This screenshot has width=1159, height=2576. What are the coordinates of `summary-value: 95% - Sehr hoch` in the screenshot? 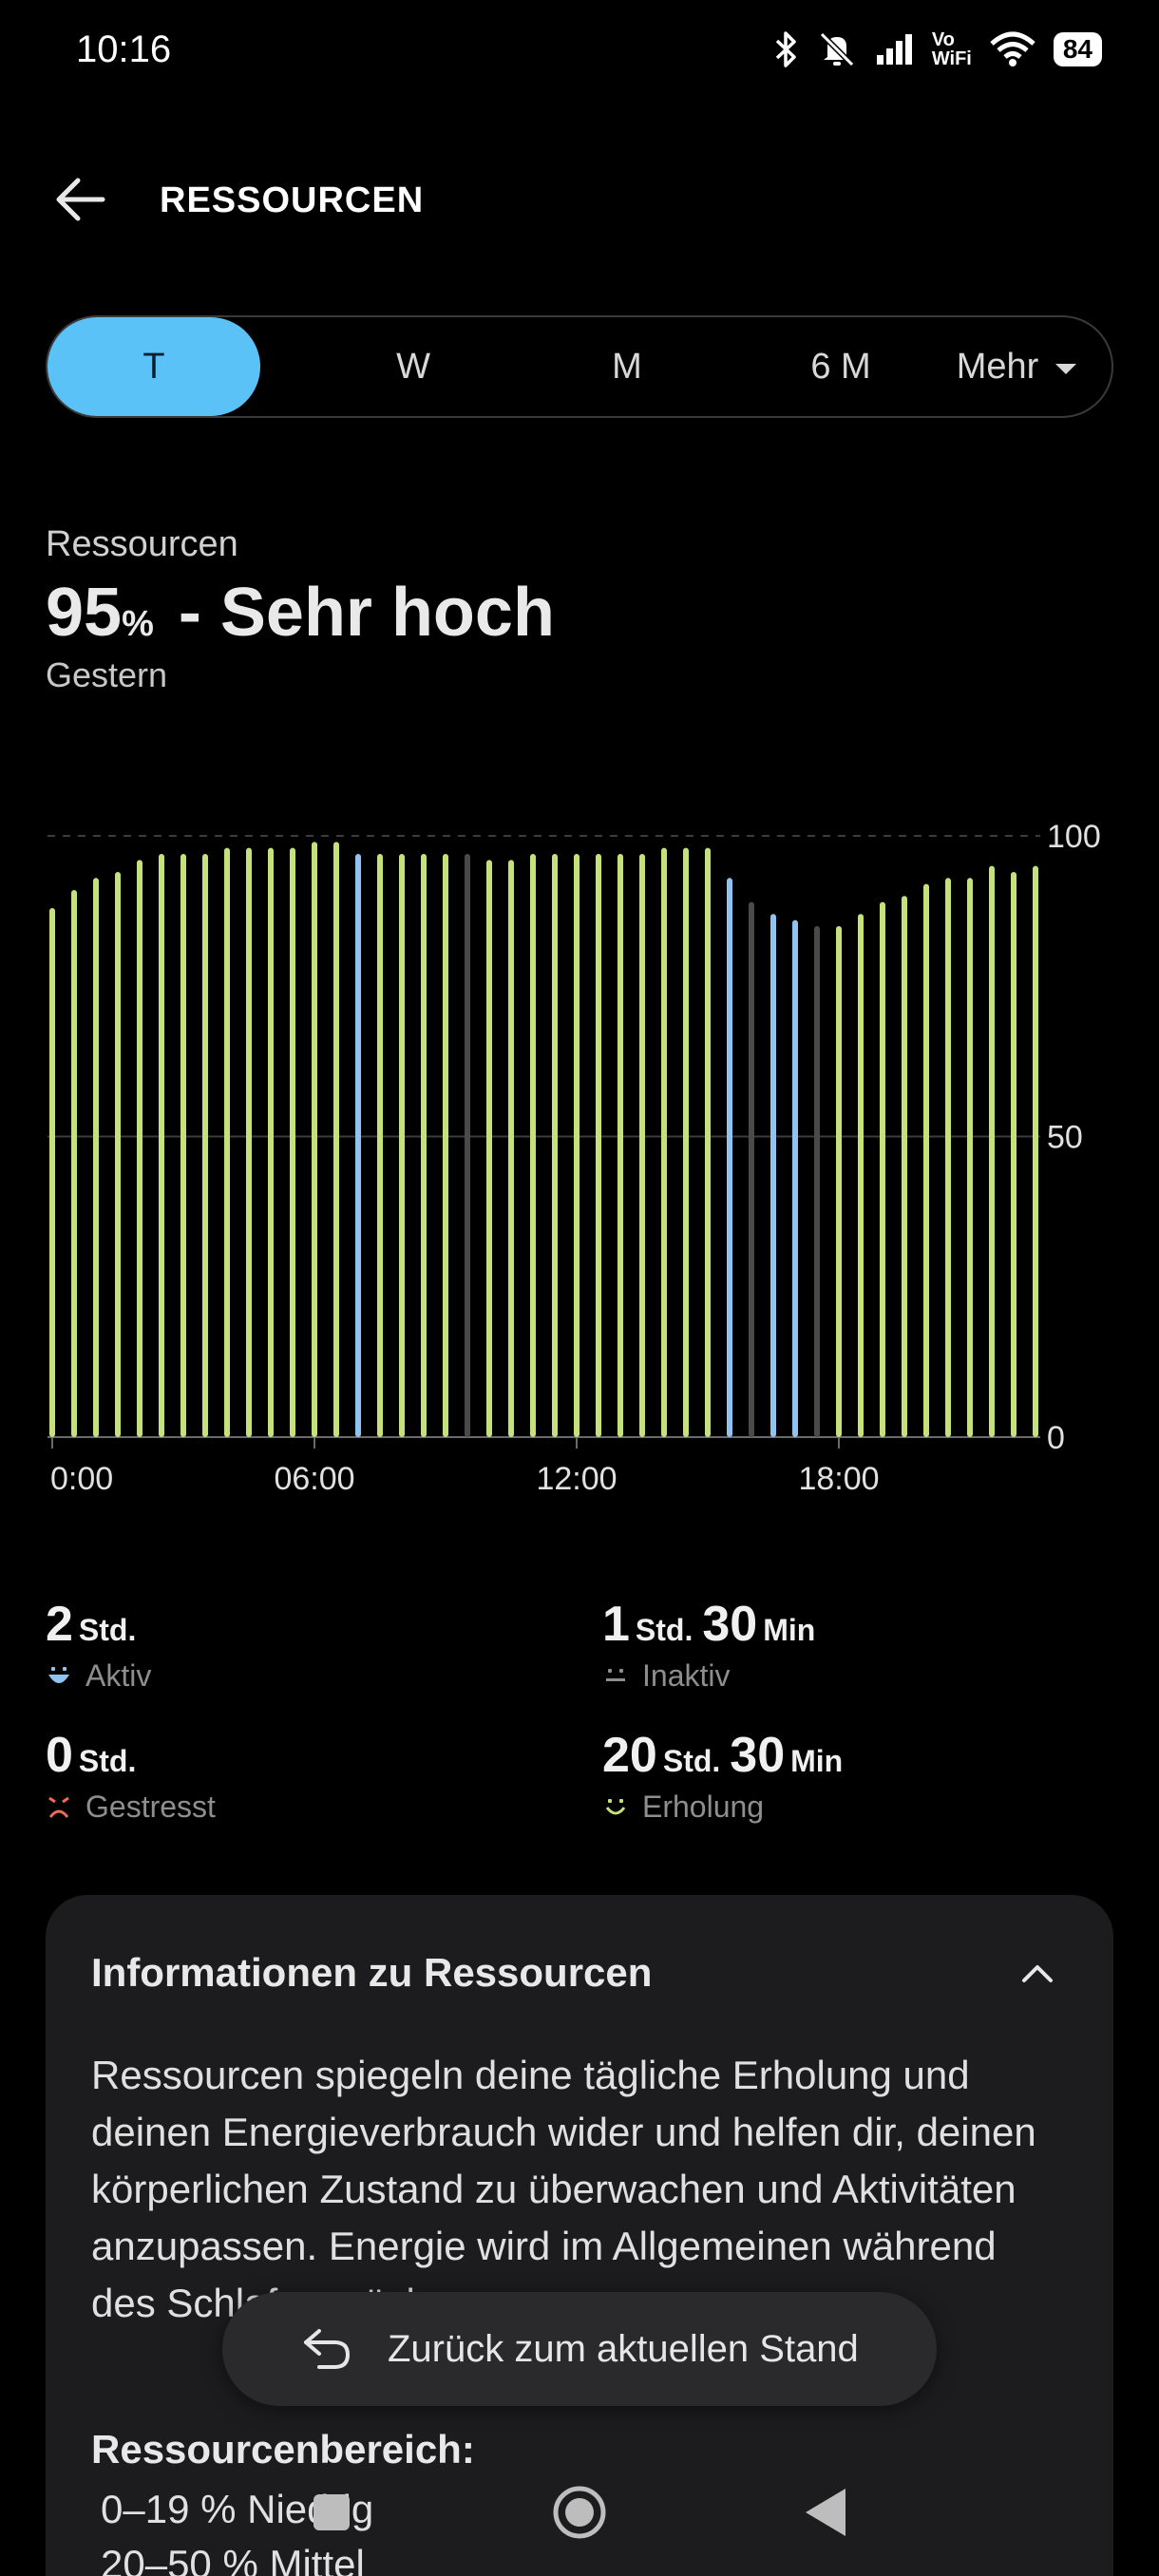 It's located at (300, 613).